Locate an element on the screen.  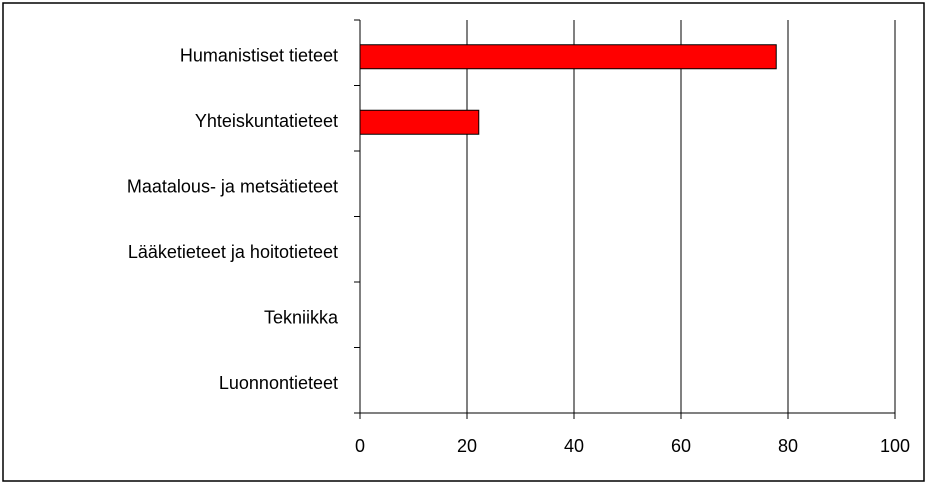
x-tick-label: 100 is located at coordinates (895, 446).